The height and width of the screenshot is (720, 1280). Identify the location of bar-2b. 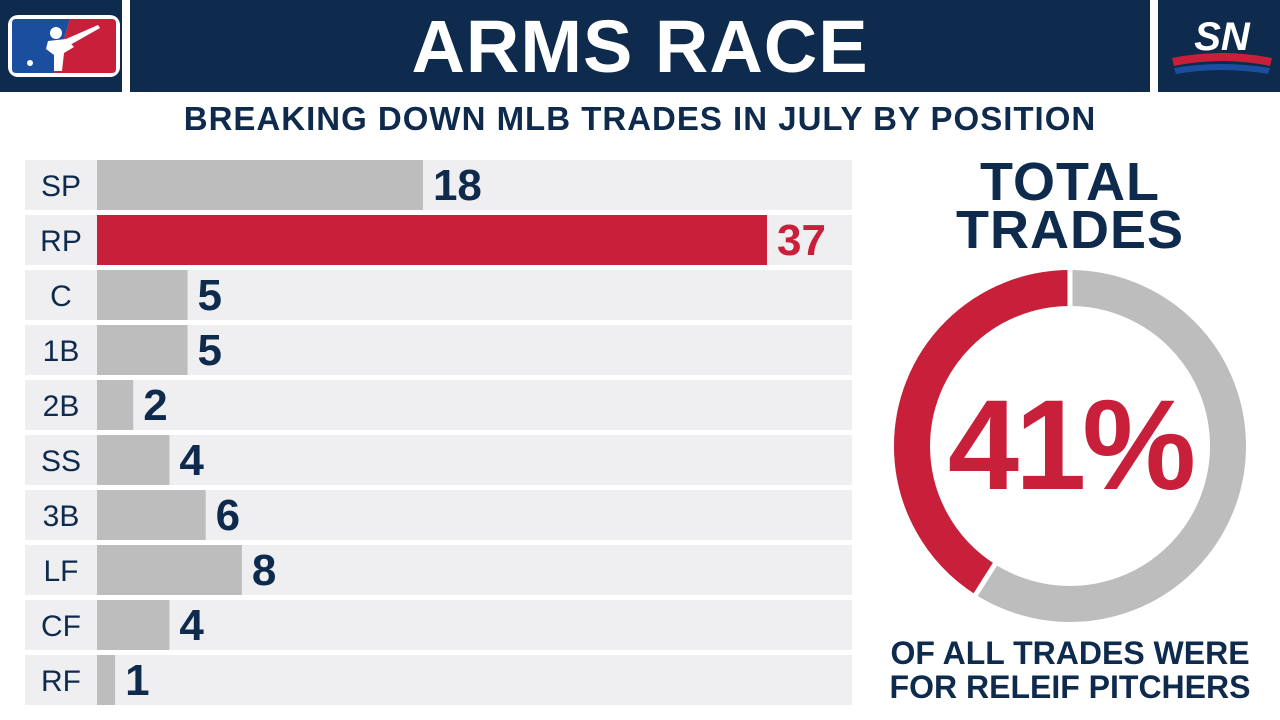
(115, 405).